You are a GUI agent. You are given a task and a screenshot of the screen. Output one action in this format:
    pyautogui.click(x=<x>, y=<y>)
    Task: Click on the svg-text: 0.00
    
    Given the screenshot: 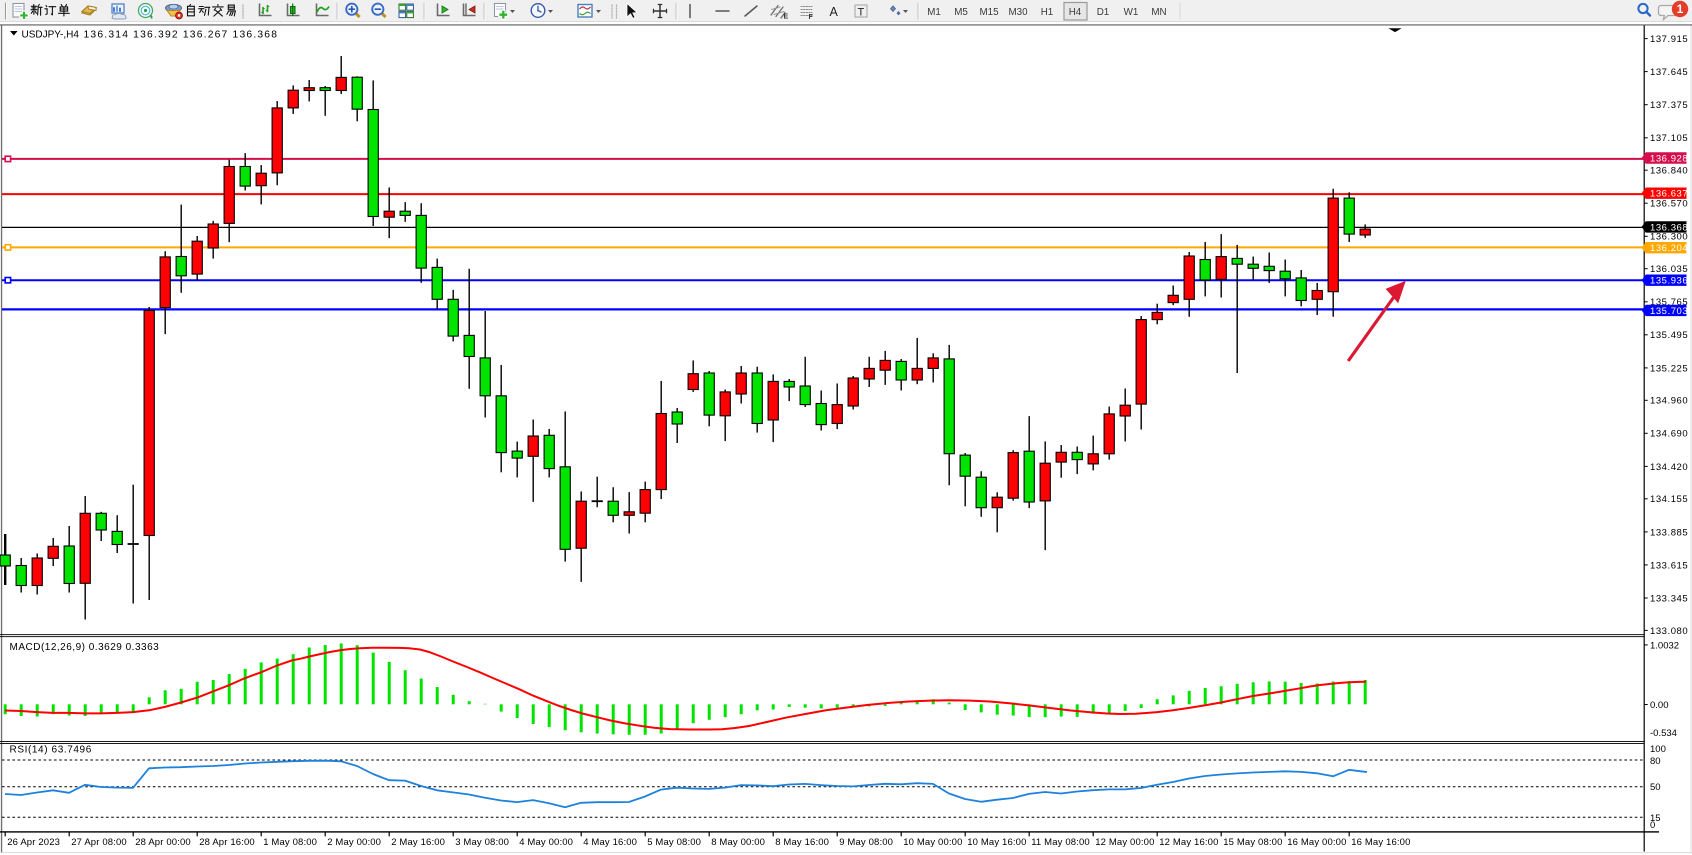 What is the action you would take?
    pyautogui.click(x=1659, y=705)
    